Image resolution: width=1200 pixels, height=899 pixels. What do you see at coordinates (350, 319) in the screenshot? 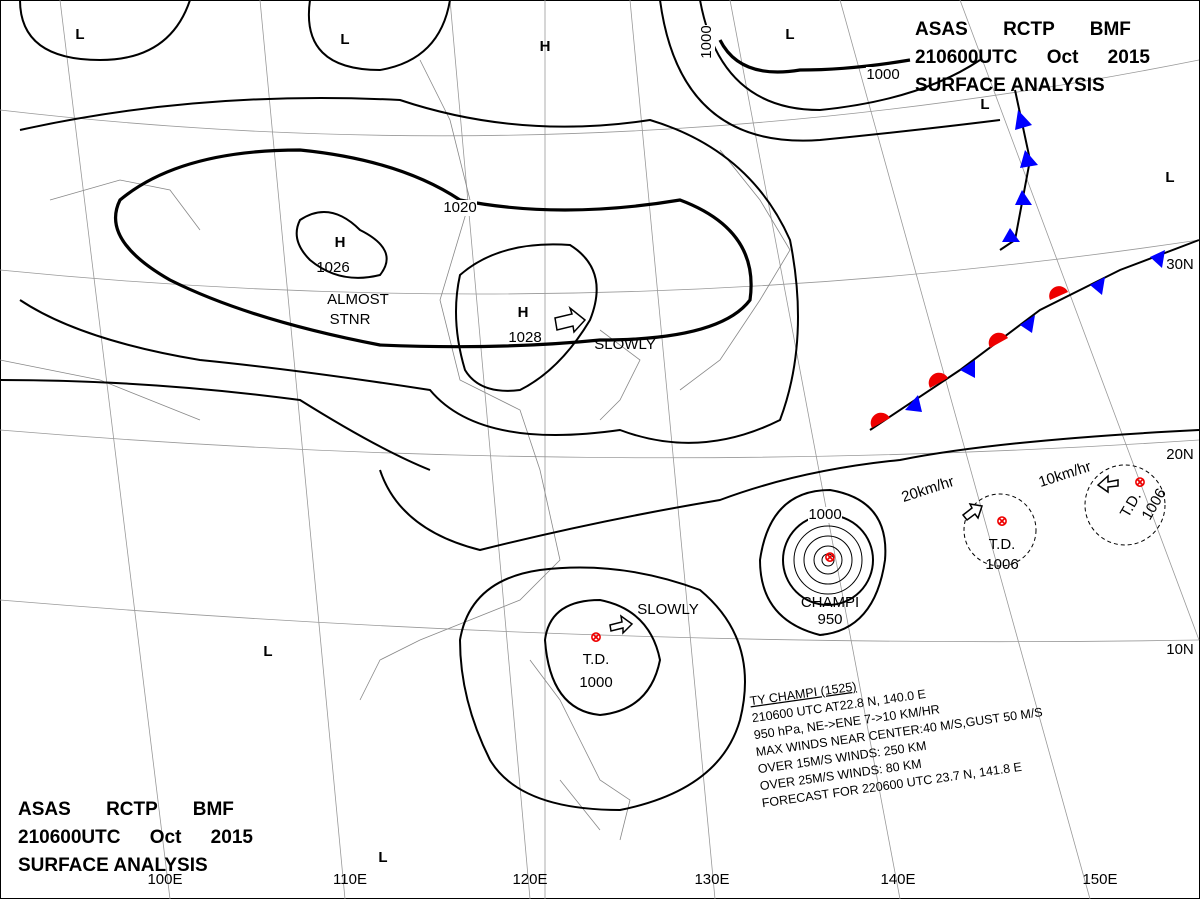
I see `annotation: STNR` at bounding box center [350, 319].